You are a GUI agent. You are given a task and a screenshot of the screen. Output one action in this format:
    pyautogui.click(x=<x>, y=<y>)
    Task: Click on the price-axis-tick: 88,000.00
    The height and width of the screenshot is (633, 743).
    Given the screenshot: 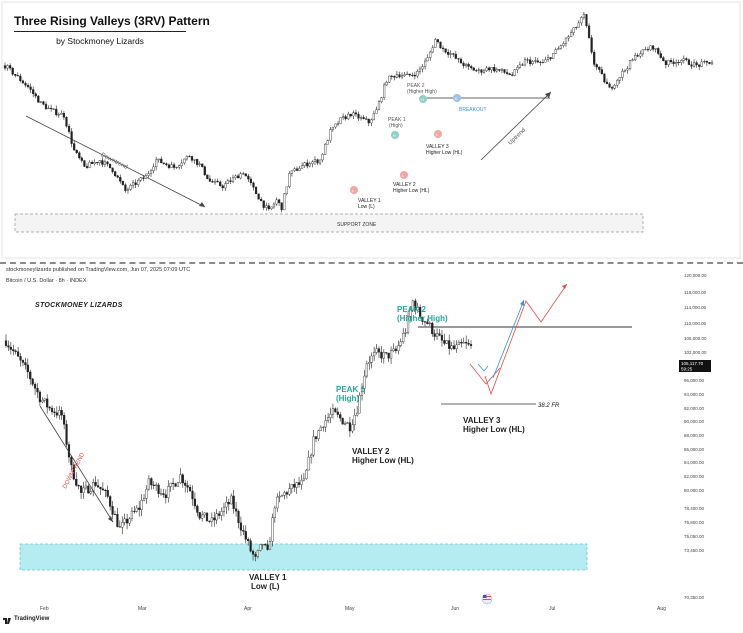 What is the action you would take?
    pyautogui.click(x=694, y=435)
    